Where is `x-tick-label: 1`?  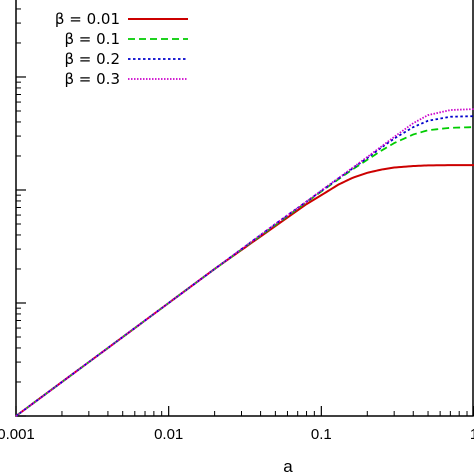 x-tick-label: 1 is located at coordinates (472, 434).